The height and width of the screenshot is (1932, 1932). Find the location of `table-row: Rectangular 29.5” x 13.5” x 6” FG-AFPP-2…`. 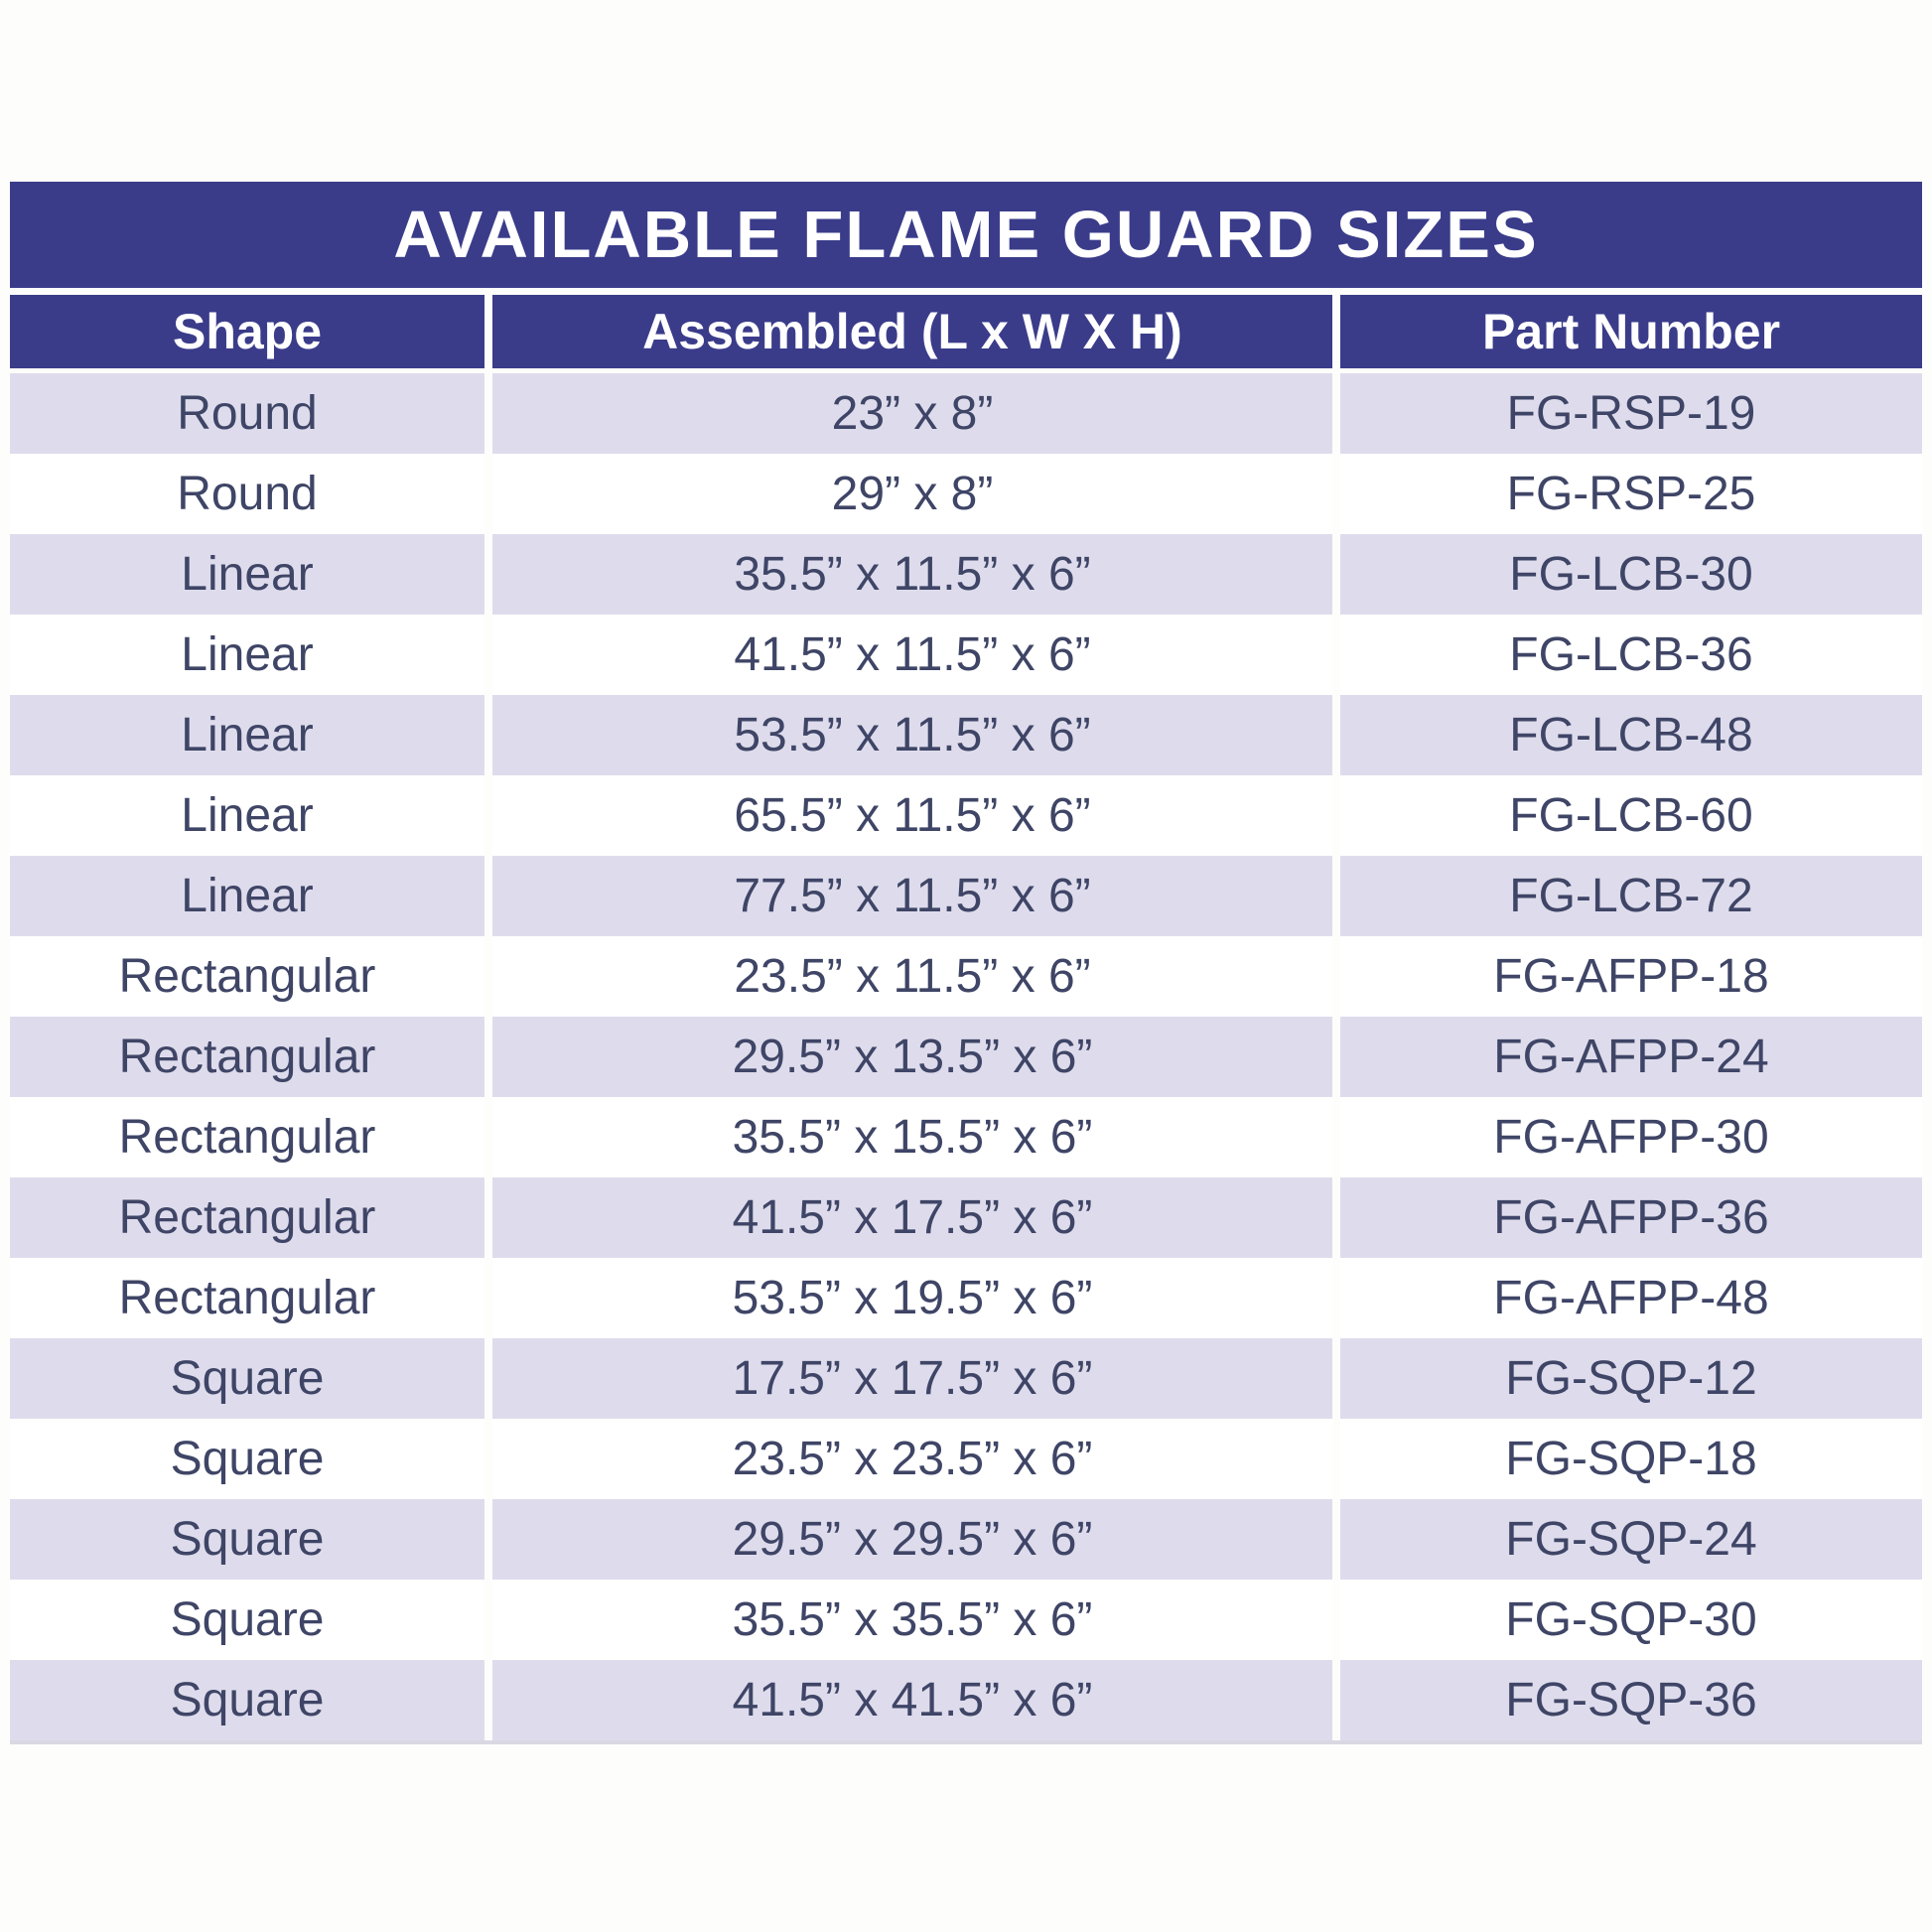

table-row: Rectangular 29.5” x 13.5” x 6” FG-AFPP-2… is located at coordinates (966, 1057).